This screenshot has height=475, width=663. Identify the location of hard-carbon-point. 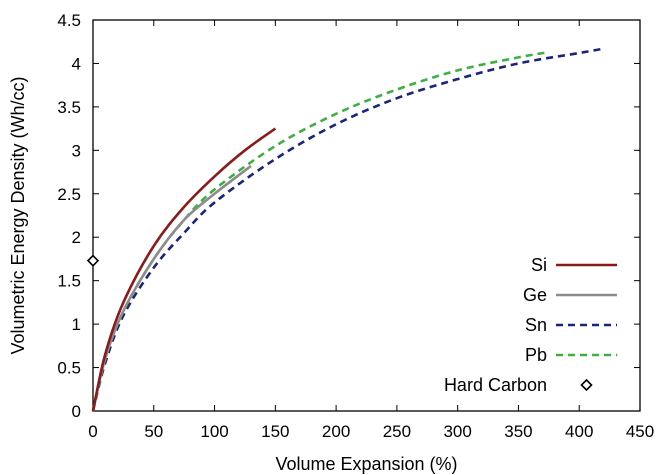
(93, 260).